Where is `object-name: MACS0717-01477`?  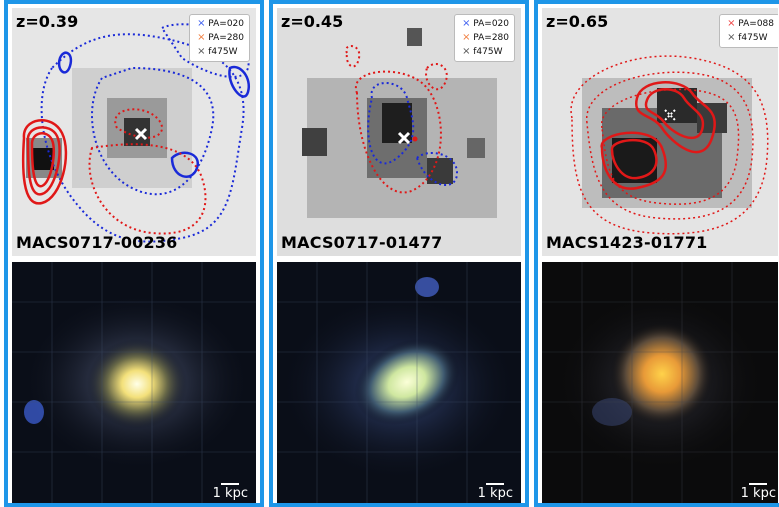 object-name: MACS0717-01477 is located at coordinates (362, 242).